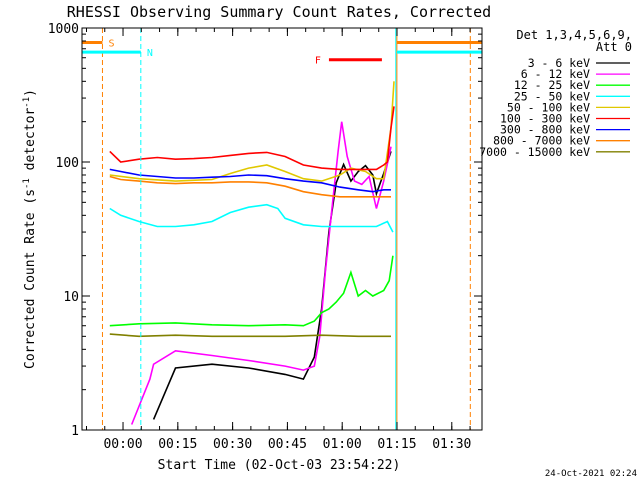  Describe the element at coordinates (27, 183) in the screenshot. I see `y-axis-label-sup1: -1` at that location.